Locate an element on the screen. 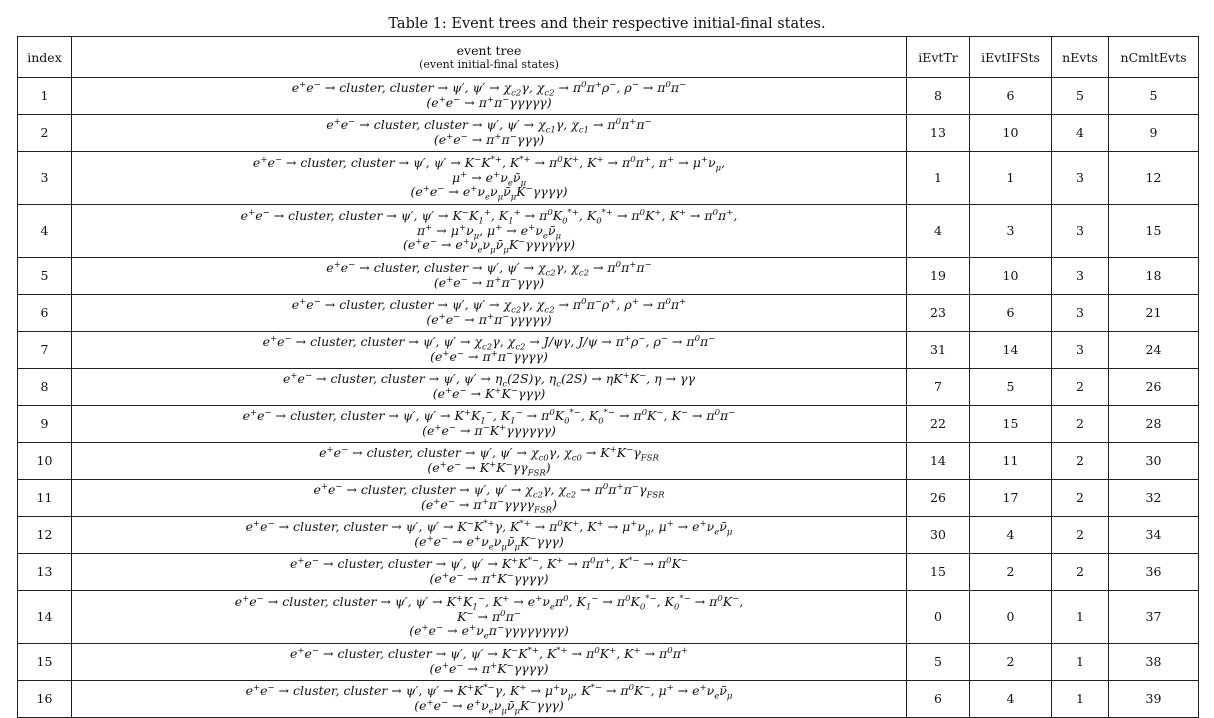 Image resolution: width=1214 pixels, height=718 pixels. event-tree-line: (e+e− → K+K−γγγ) is located at coordinates (489, 393).